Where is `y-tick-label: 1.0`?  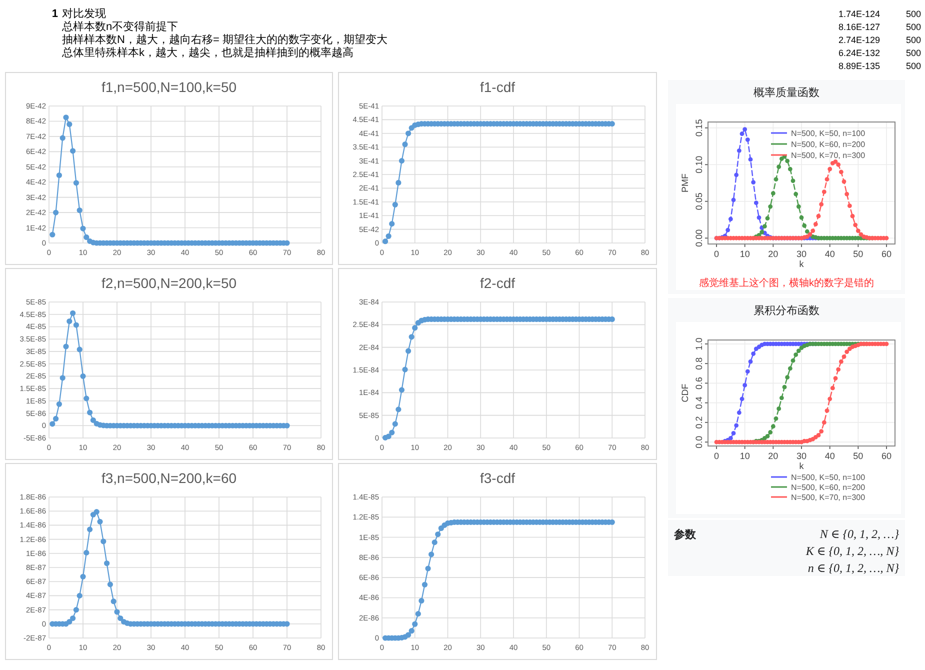 y-tick-label: 1.0 is located at coordinates (699, 344).